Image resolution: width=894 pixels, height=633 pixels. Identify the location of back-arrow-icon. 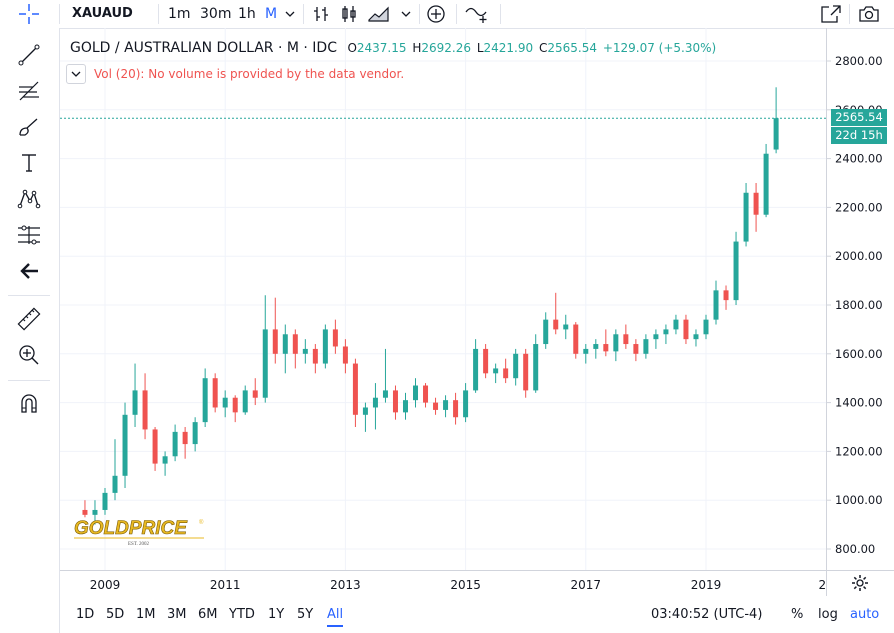
(29, 271).